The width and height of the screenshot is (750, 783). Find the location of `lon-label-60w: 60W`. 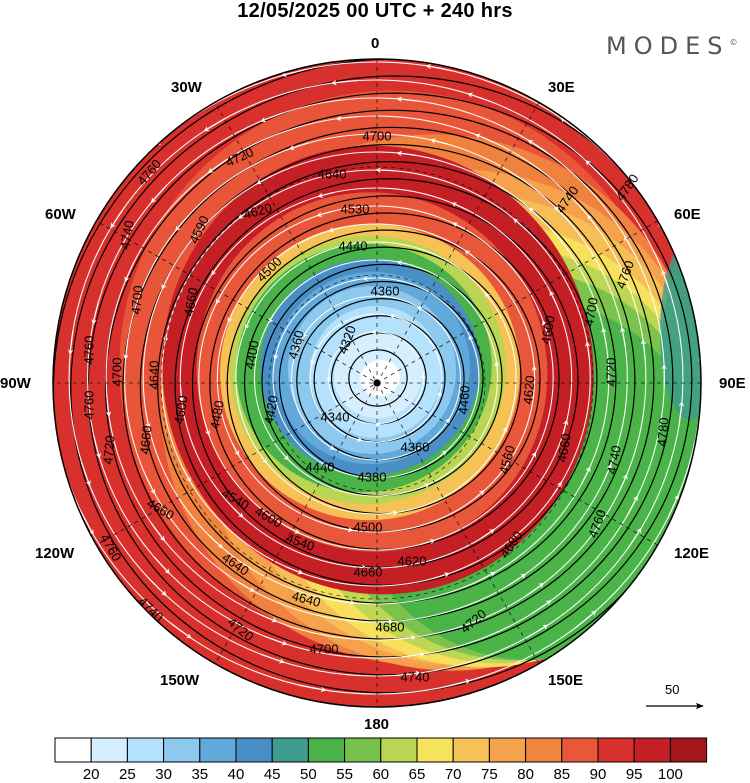

lon-label-60w: 60W is located at coordinates (60, 214).